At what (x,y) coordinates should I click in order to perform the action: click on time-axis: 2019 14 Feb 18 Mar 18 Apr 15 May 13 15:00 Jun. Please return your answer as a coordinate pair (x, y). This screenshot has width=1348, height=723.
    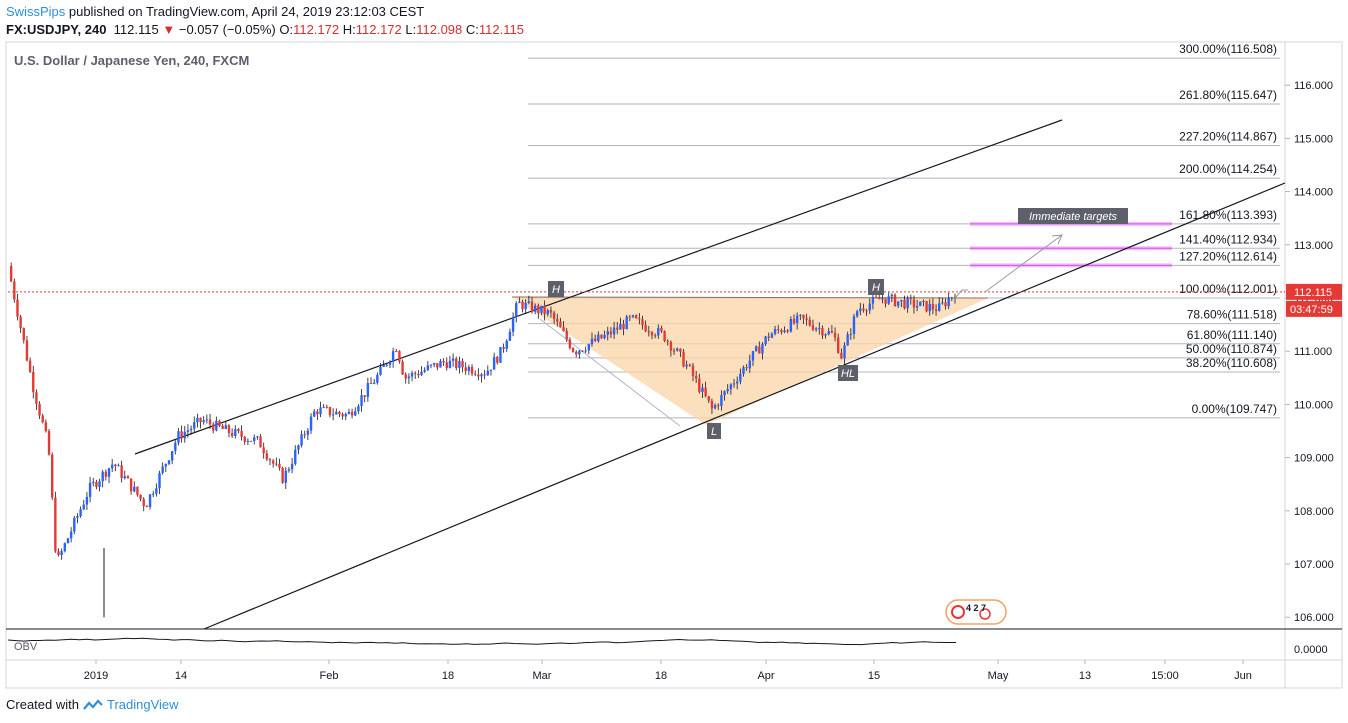
    Looking at the image, I should click on (668, 671).